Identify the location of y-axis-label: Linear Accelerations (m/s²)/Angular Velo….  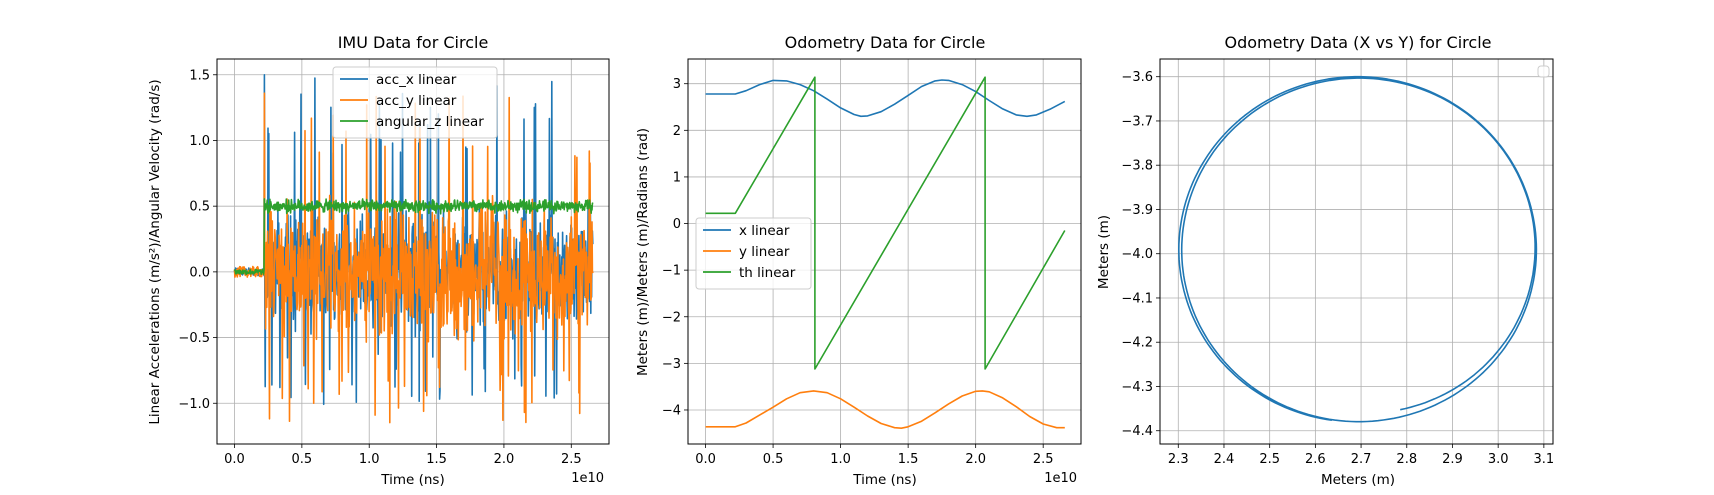
(155, 251).